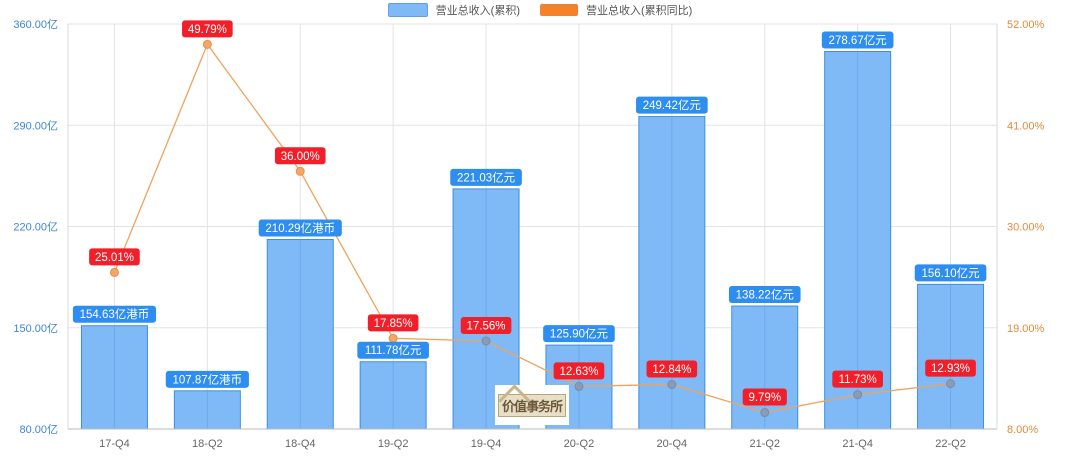 Image resolution: width=1080 pixels, height=460 pixels. I want to click on svg-text: 249.42亿元, so click(672, 105).